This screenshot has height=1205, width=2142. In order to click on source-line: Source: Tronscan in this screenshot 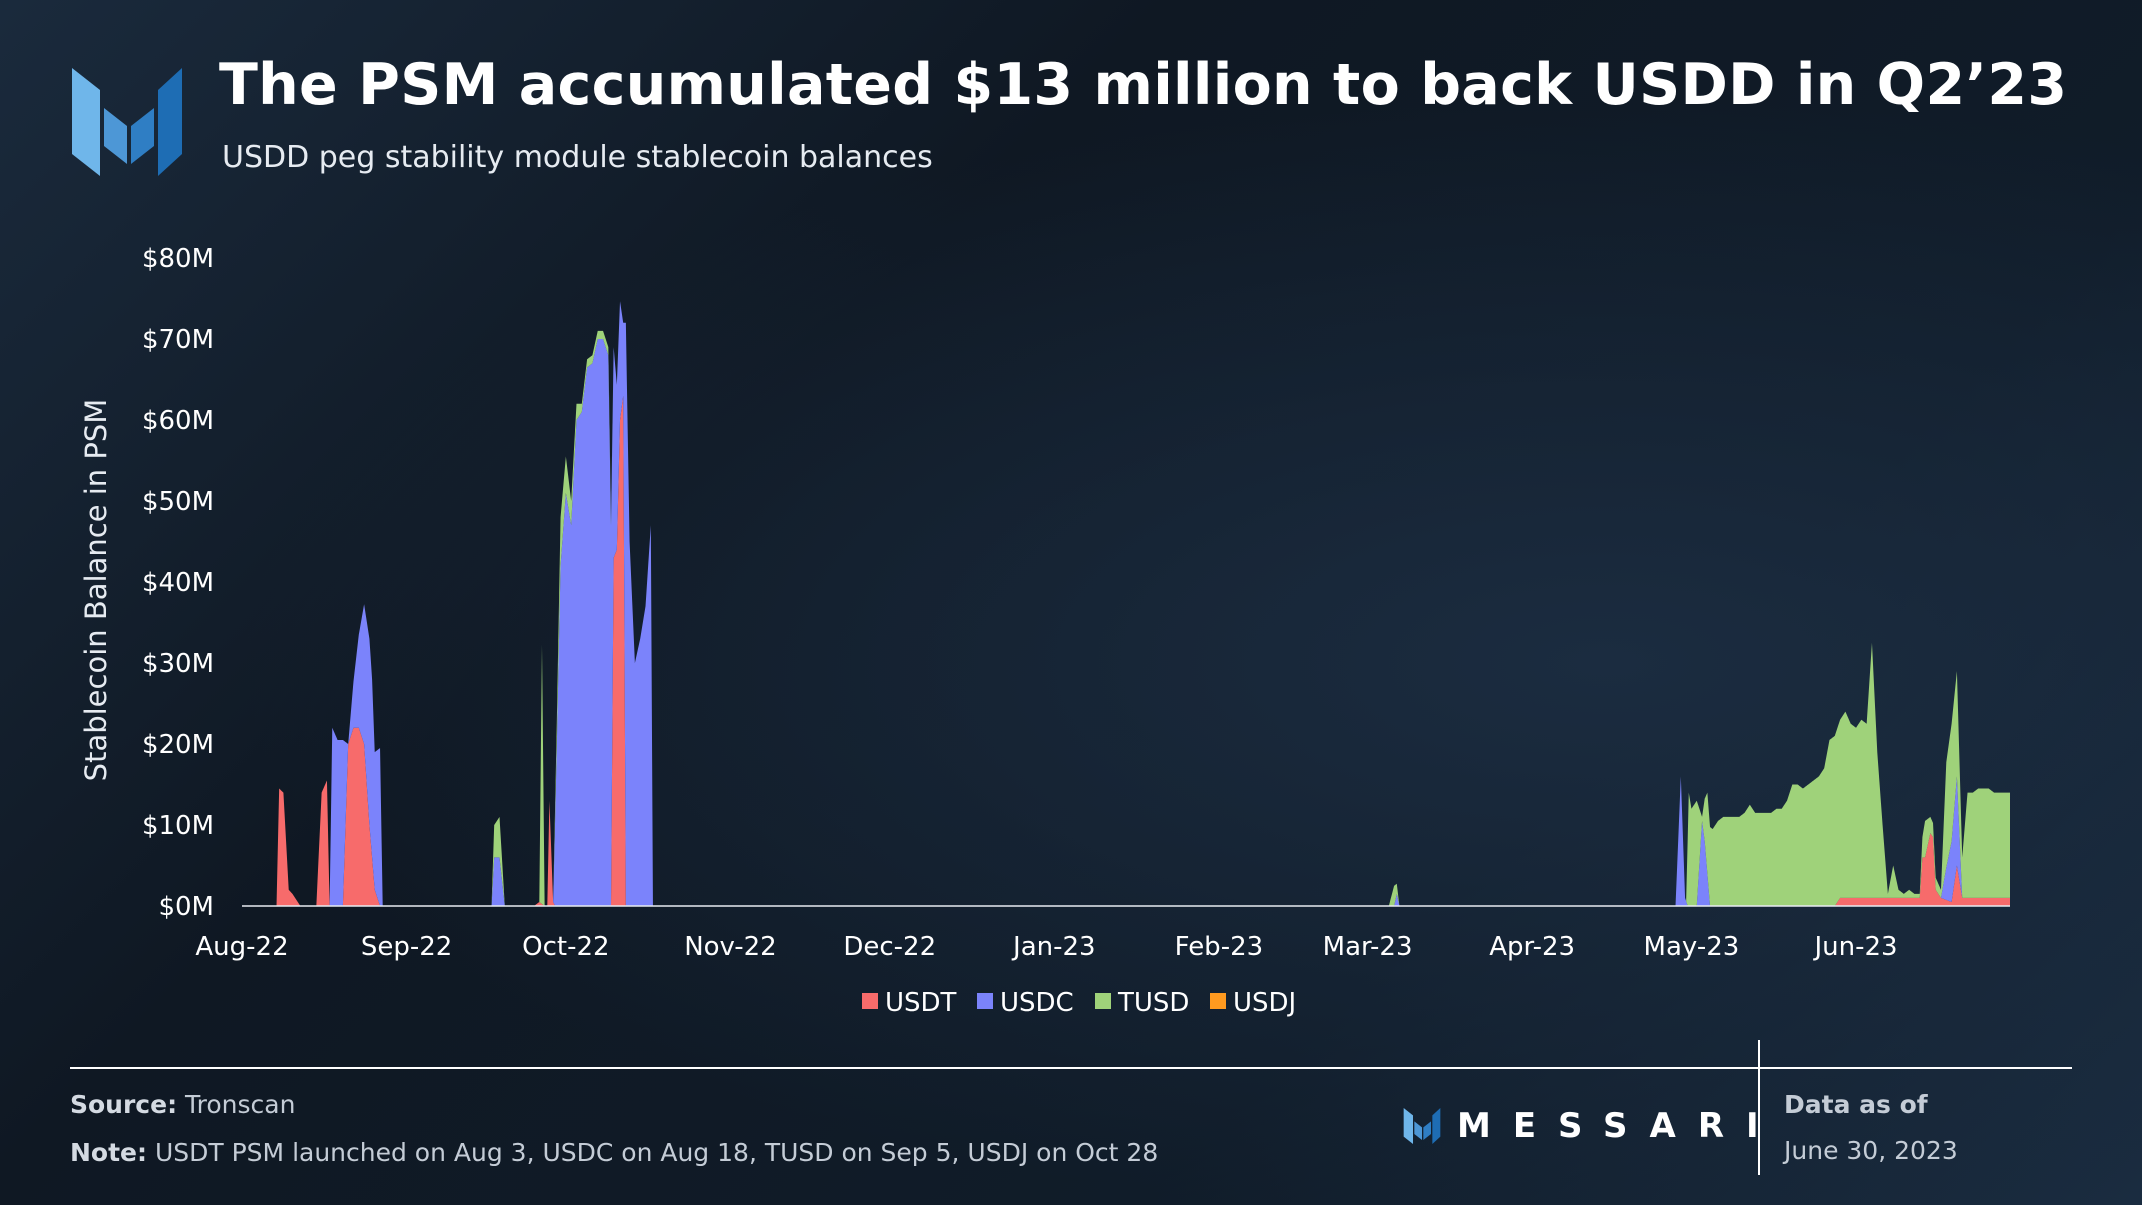, I will do `click(182, 1104)`.